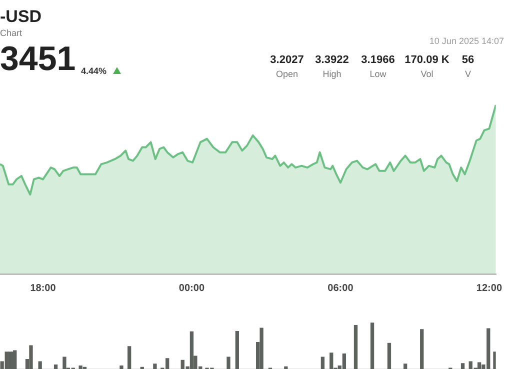 The height and width of the screenshot is (369, 510). I want to click on text: V, so click(468, 74).